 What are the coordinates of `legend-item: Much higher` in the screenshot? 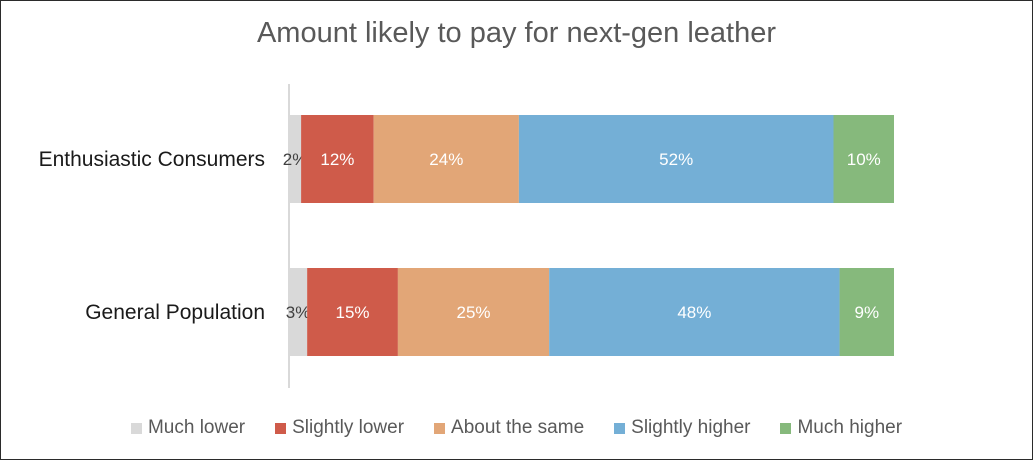 It's located at (841, 428).